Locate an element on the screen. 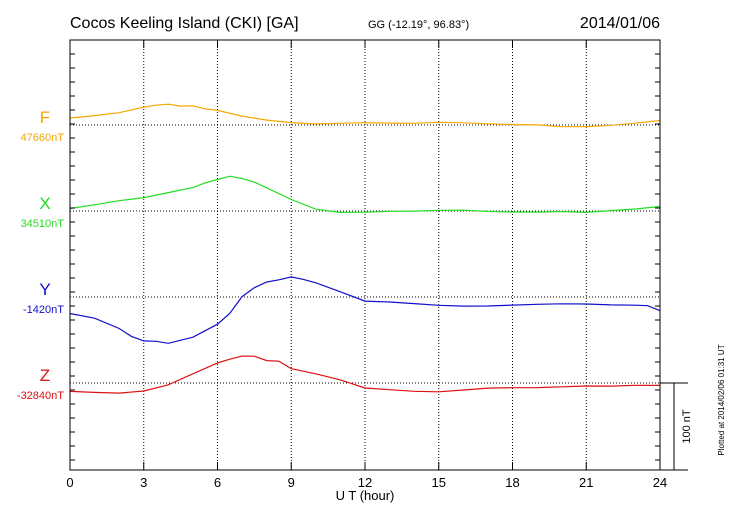  series-name-x: X is located at coordinates (44, 203).